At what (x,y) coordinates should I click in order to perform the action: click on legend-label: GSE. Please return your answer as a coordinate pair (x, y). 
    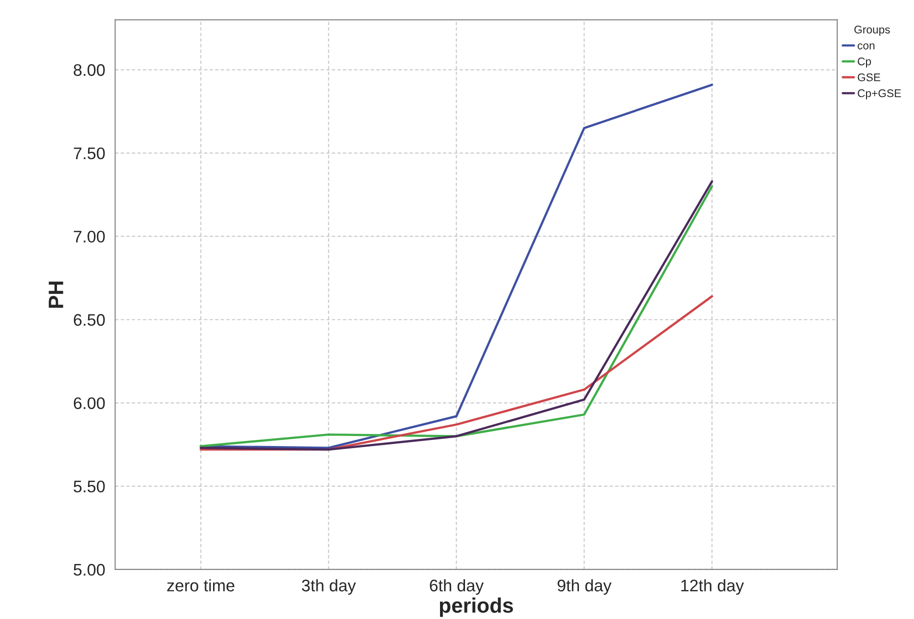
    Looking at the image, I should click on (869, 77).